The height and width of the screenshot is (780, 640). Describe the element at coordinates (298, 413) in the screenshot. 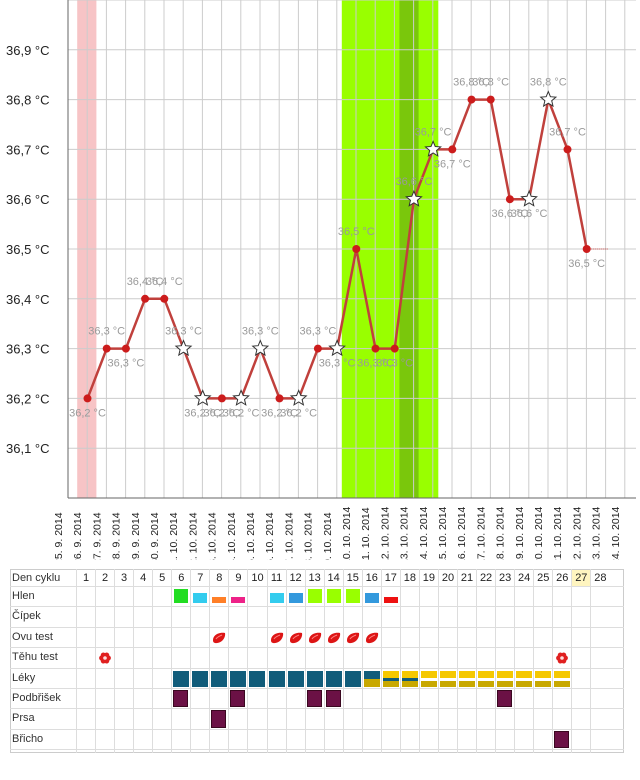

I see `value-label: 36,2 °C` at that location.